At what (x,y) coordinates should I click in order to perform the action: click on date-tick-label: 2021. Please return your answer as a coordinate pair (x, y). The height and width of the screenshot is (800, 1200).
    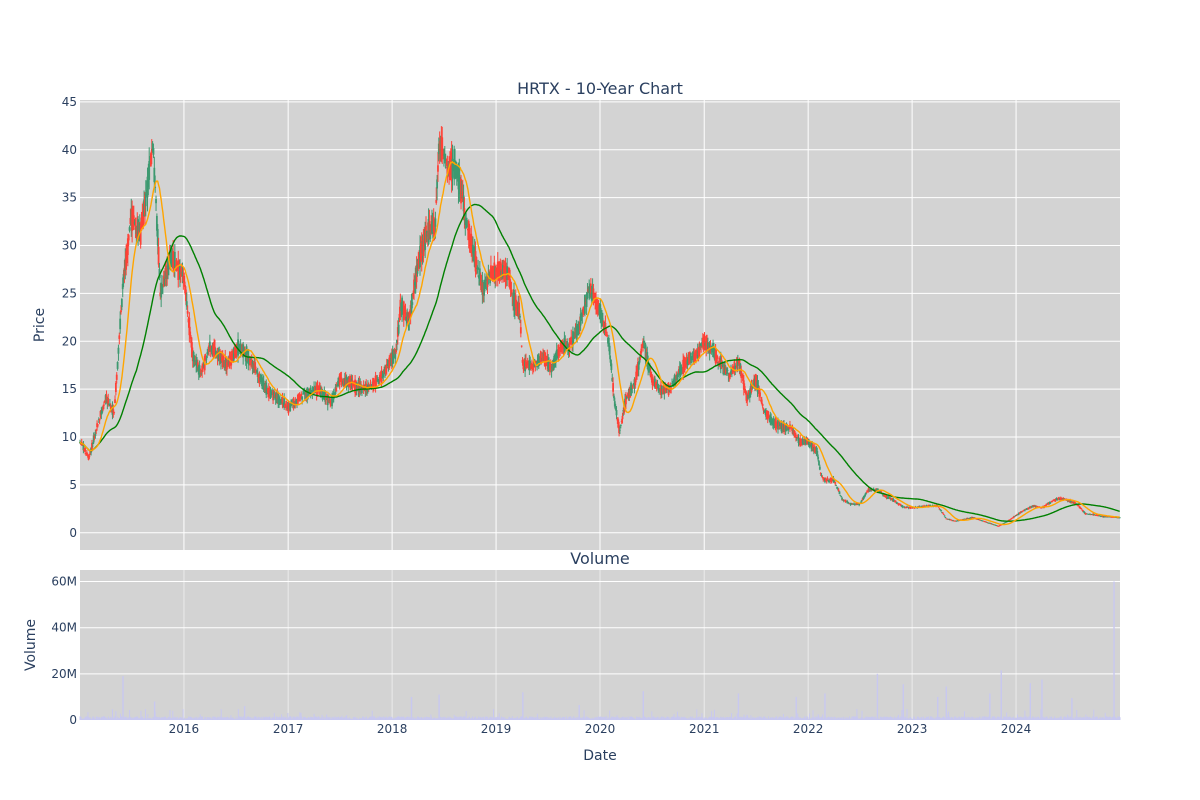
    Looking at the image, I should click on (704, 729).